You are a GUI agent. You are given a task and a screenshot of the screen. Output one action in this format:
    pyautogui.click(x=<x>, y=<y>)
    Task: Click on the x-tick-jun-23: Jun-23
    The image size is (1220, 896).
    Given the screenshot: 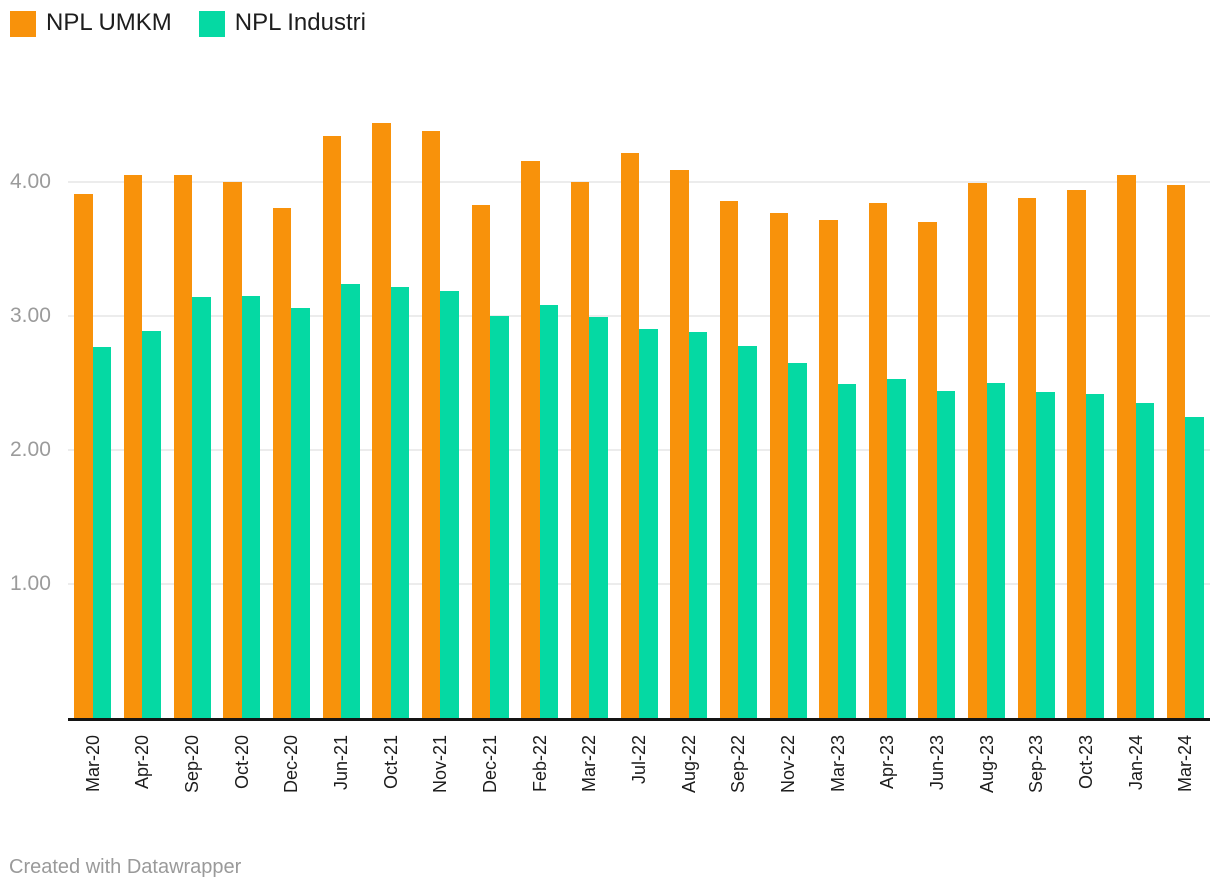 What is the action you would take?
    pyautogui.click(x=937, y=777)
    